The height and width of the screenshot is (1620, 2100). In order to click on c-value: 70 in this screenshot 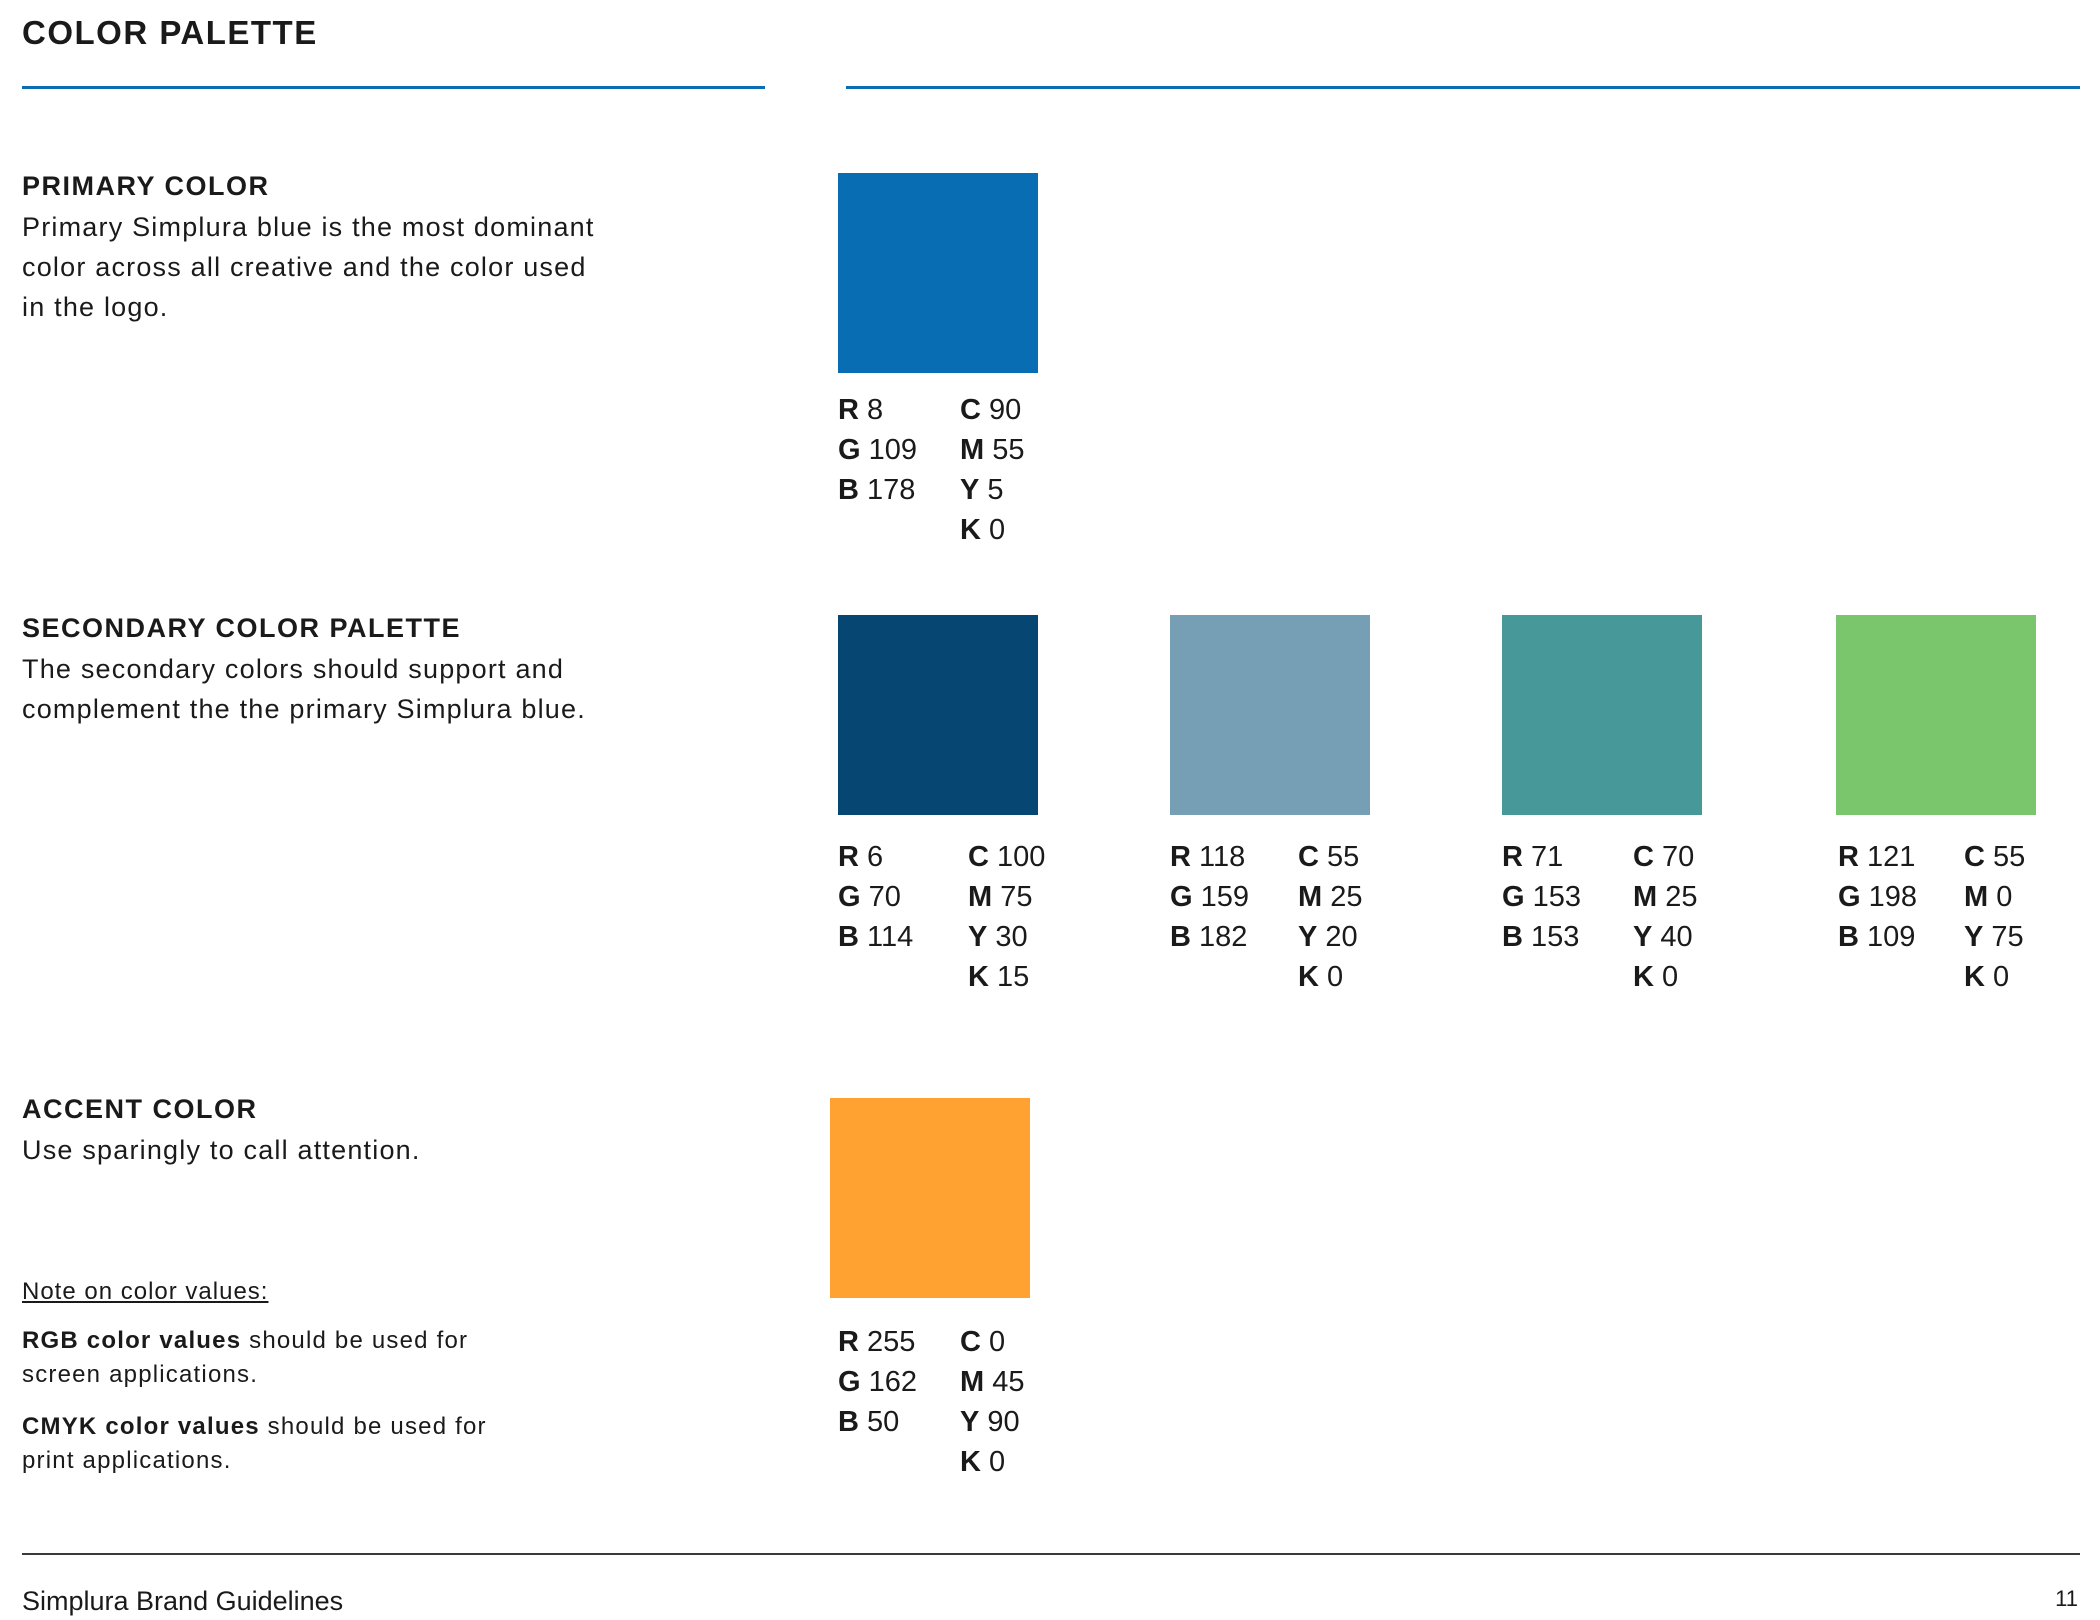, I will do `click(1678, 857)`.